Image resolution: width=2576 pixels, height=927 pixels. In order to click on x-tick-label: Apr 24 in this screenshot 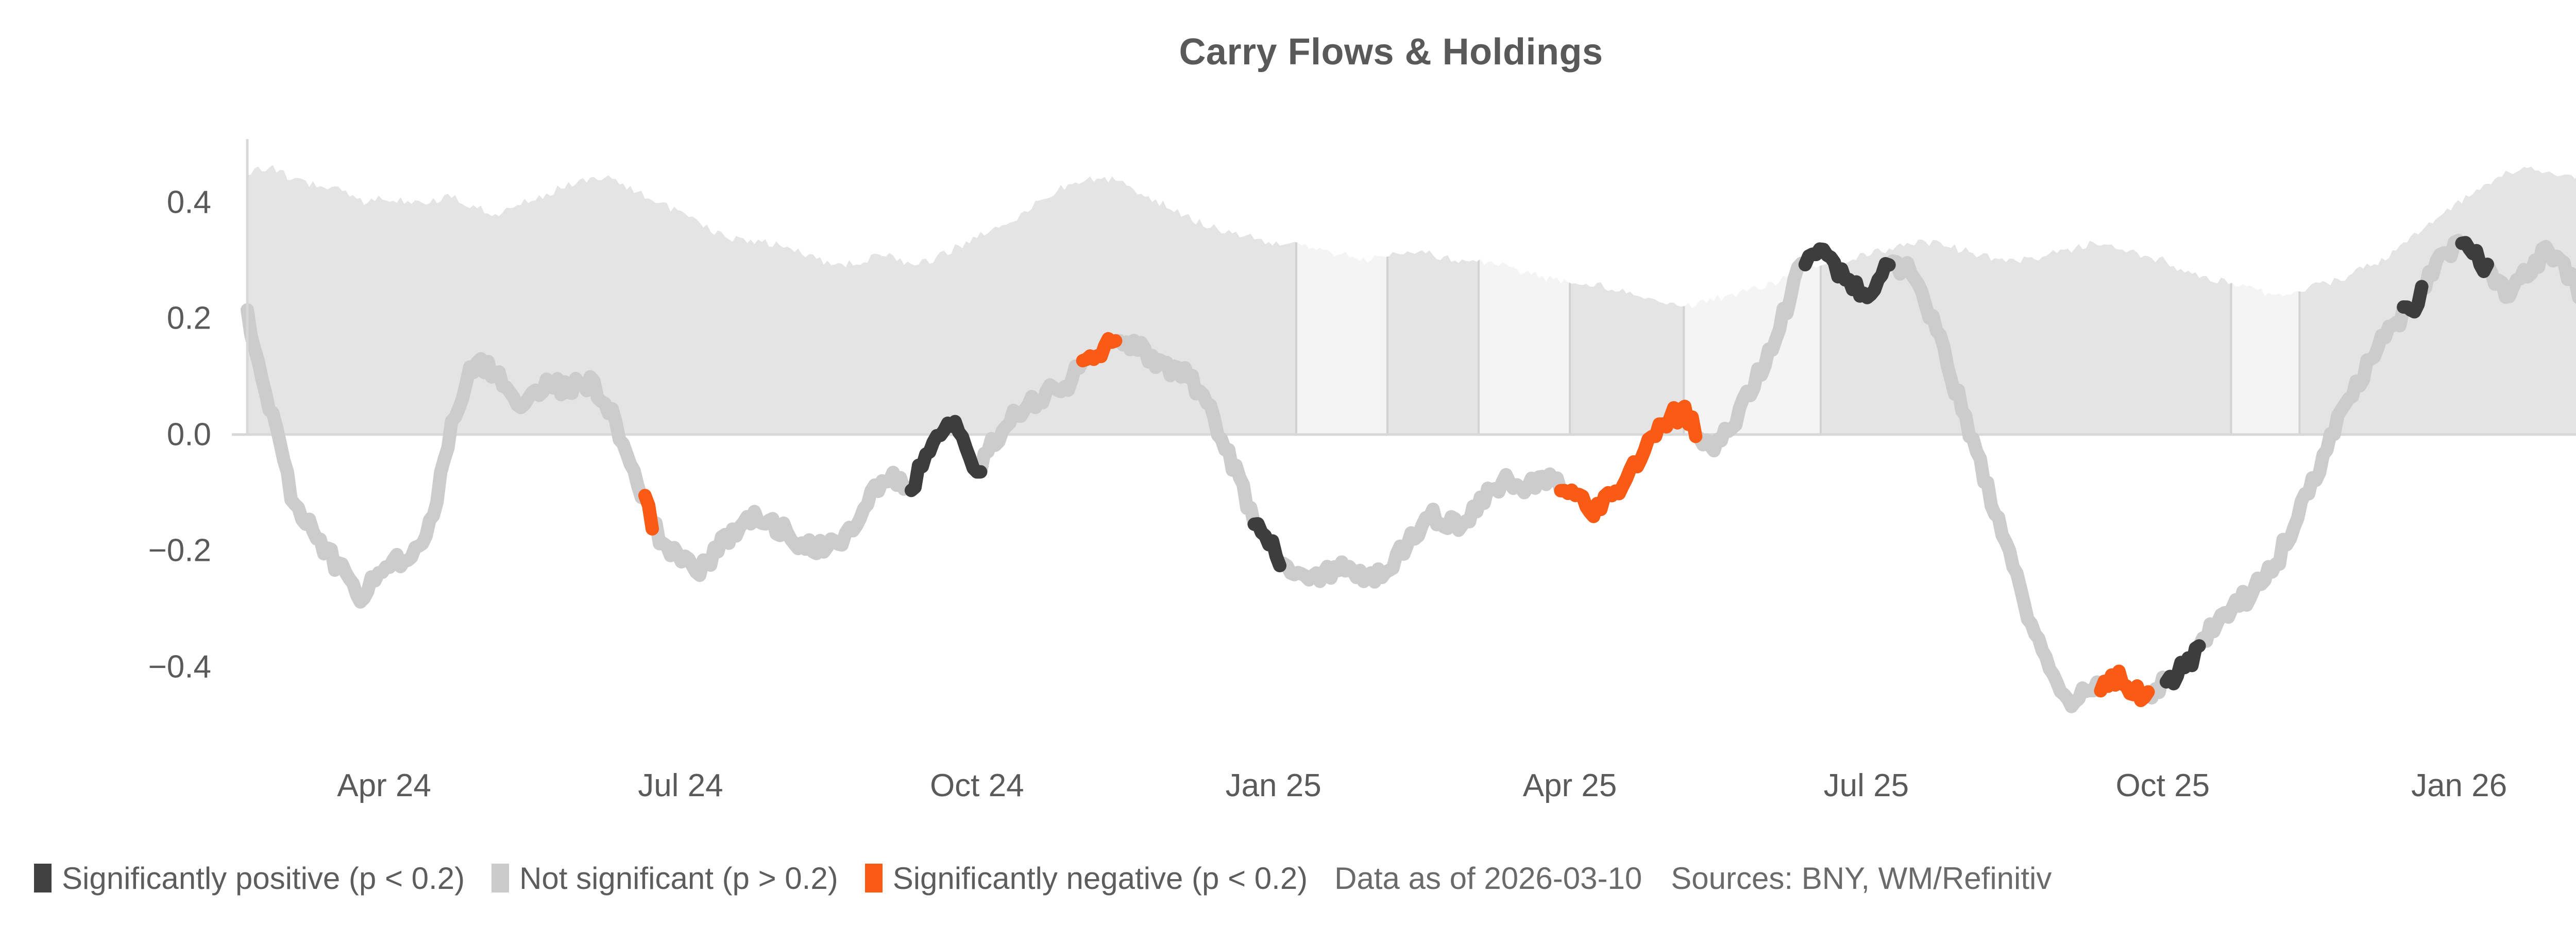, I will do `click(384, 785)`.